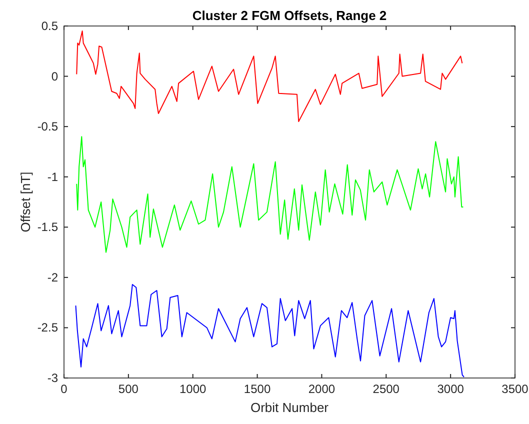  I want to click on y-tick-label: -1, so click(52, 177).